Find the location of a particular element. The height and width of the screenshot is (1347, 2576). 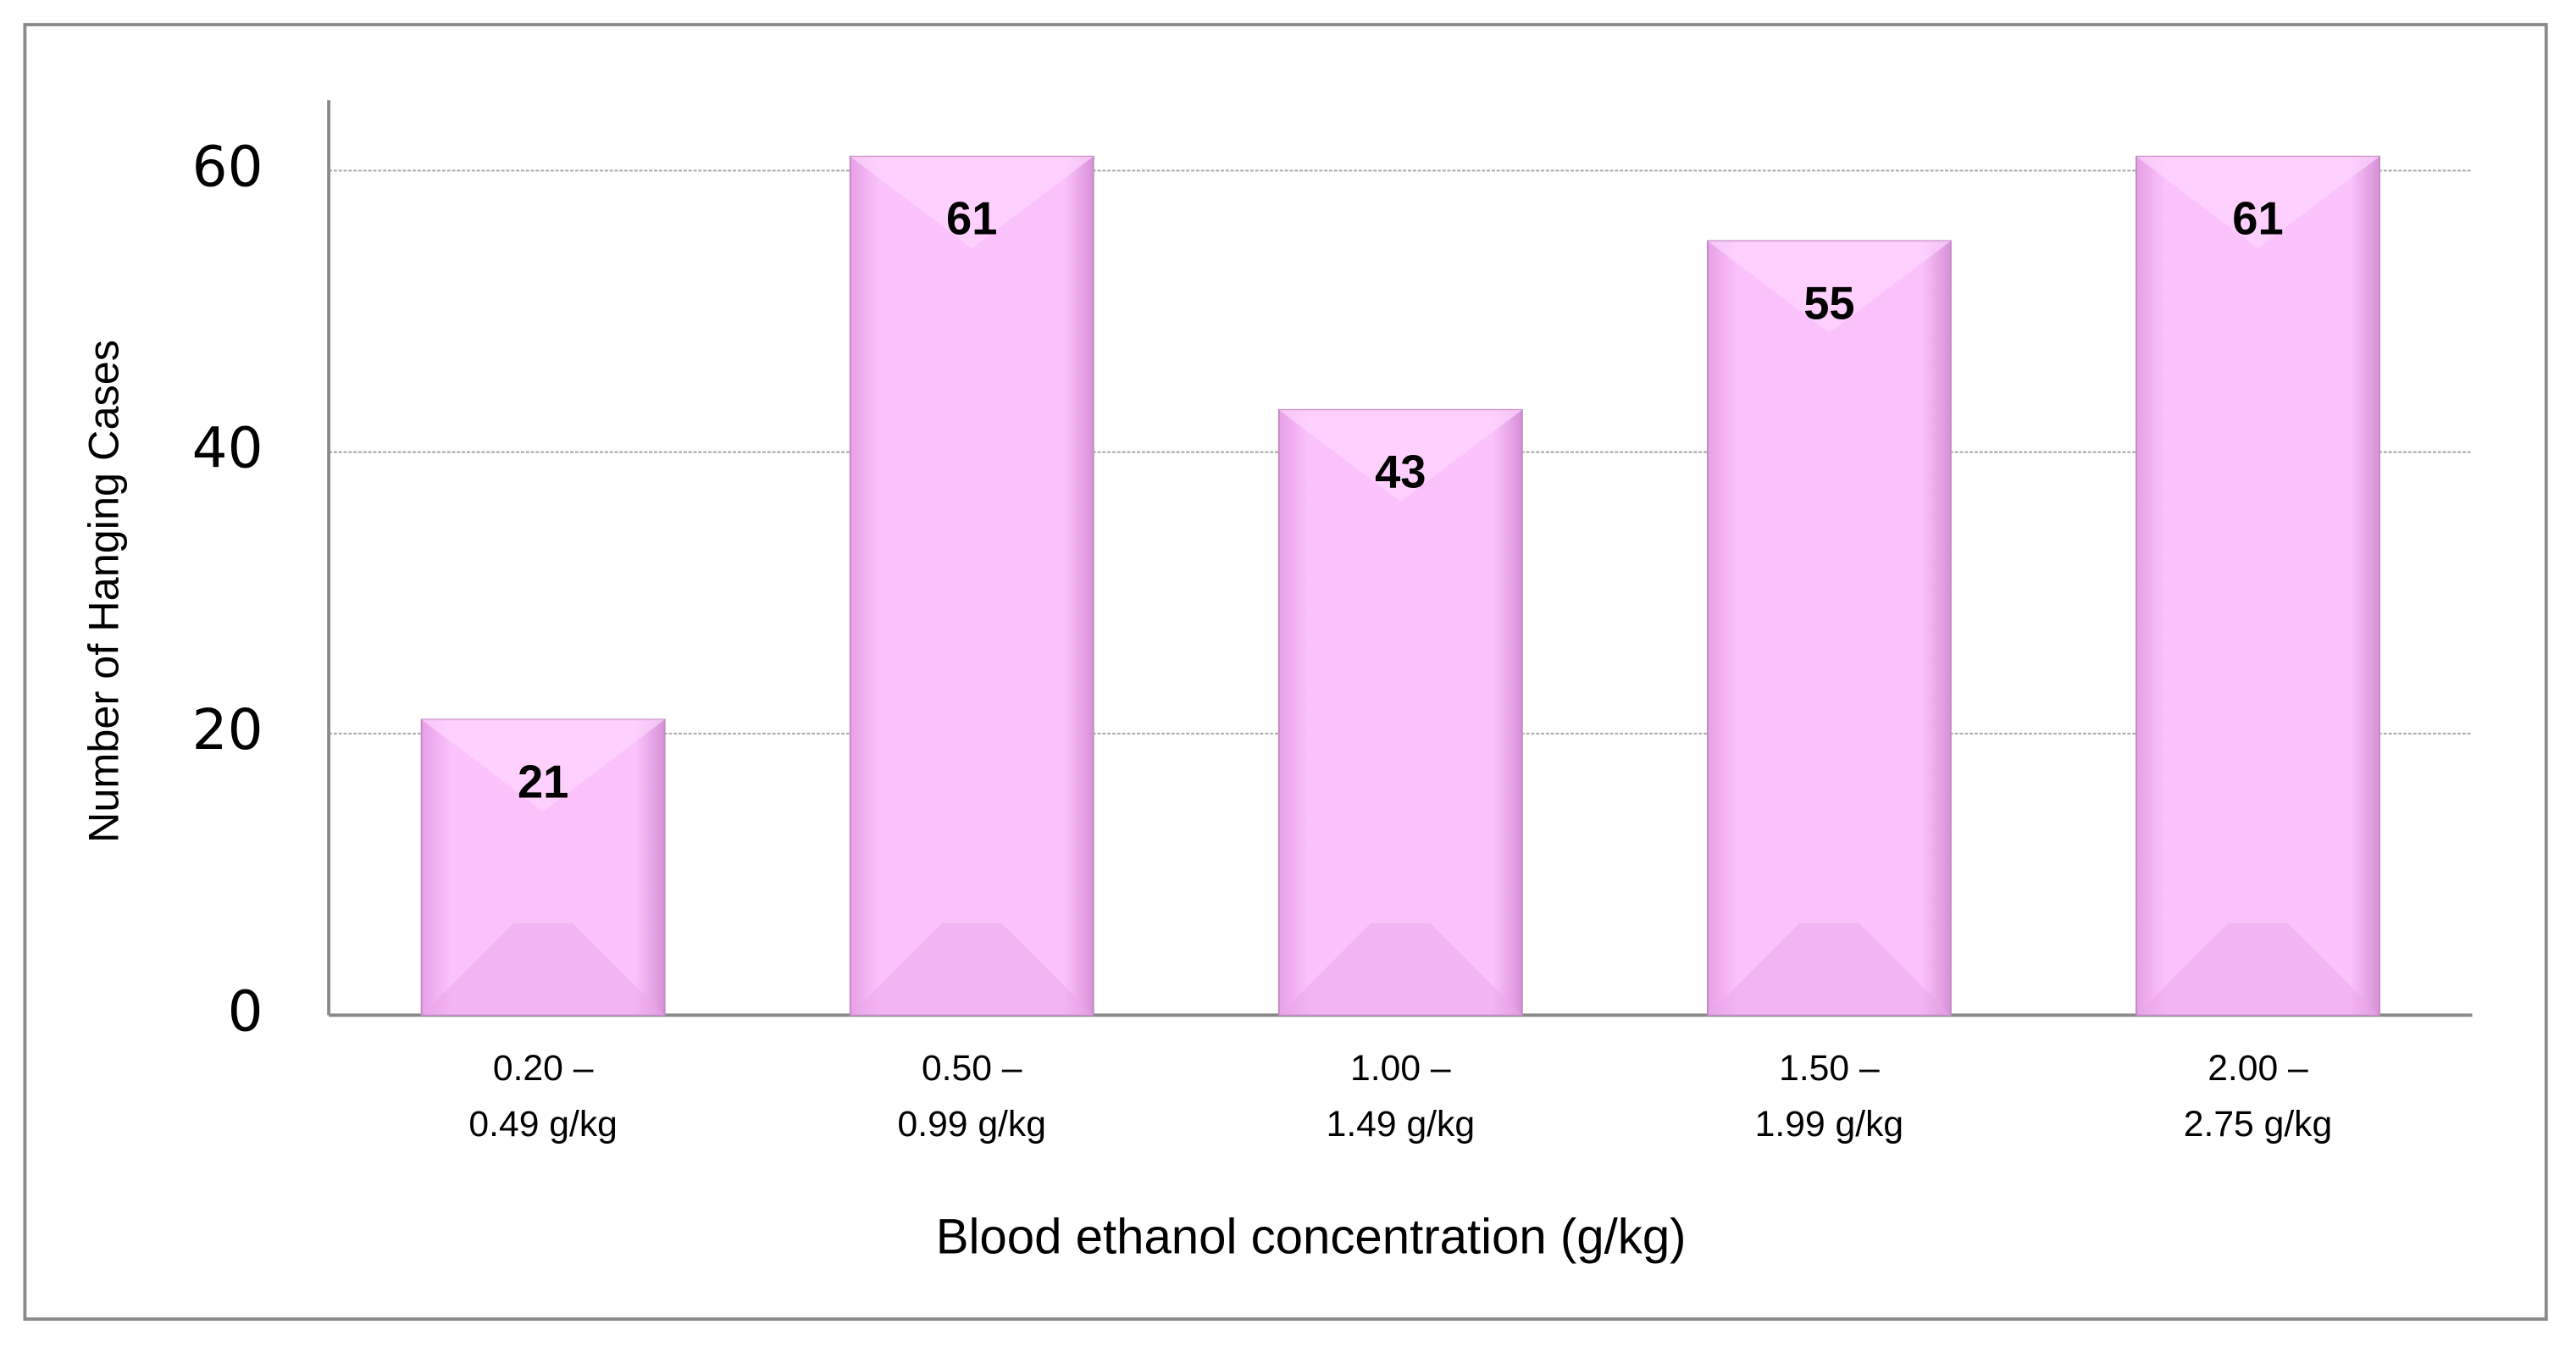

x-tick-label: 0.20 –0.49 g/kg is located at coordinates (542, 1097).